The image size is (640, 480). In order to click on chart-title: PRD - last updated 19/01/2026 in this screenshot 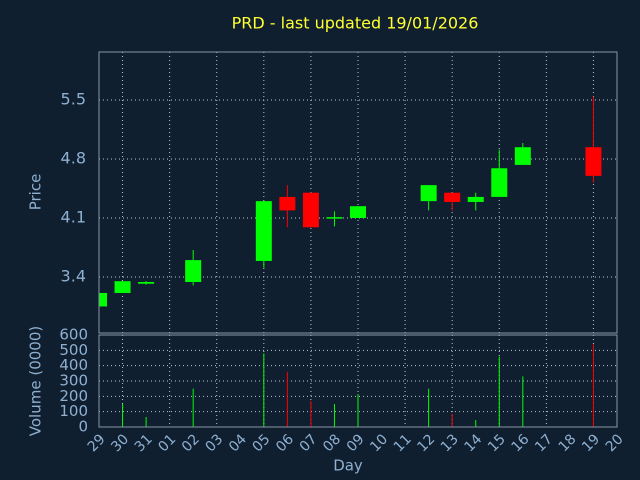, I will do `click(355, 23)`.